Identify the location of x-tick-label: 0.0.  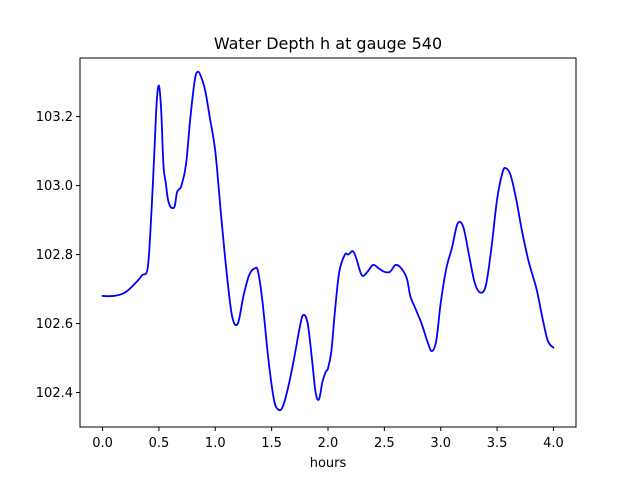
(102, 443).